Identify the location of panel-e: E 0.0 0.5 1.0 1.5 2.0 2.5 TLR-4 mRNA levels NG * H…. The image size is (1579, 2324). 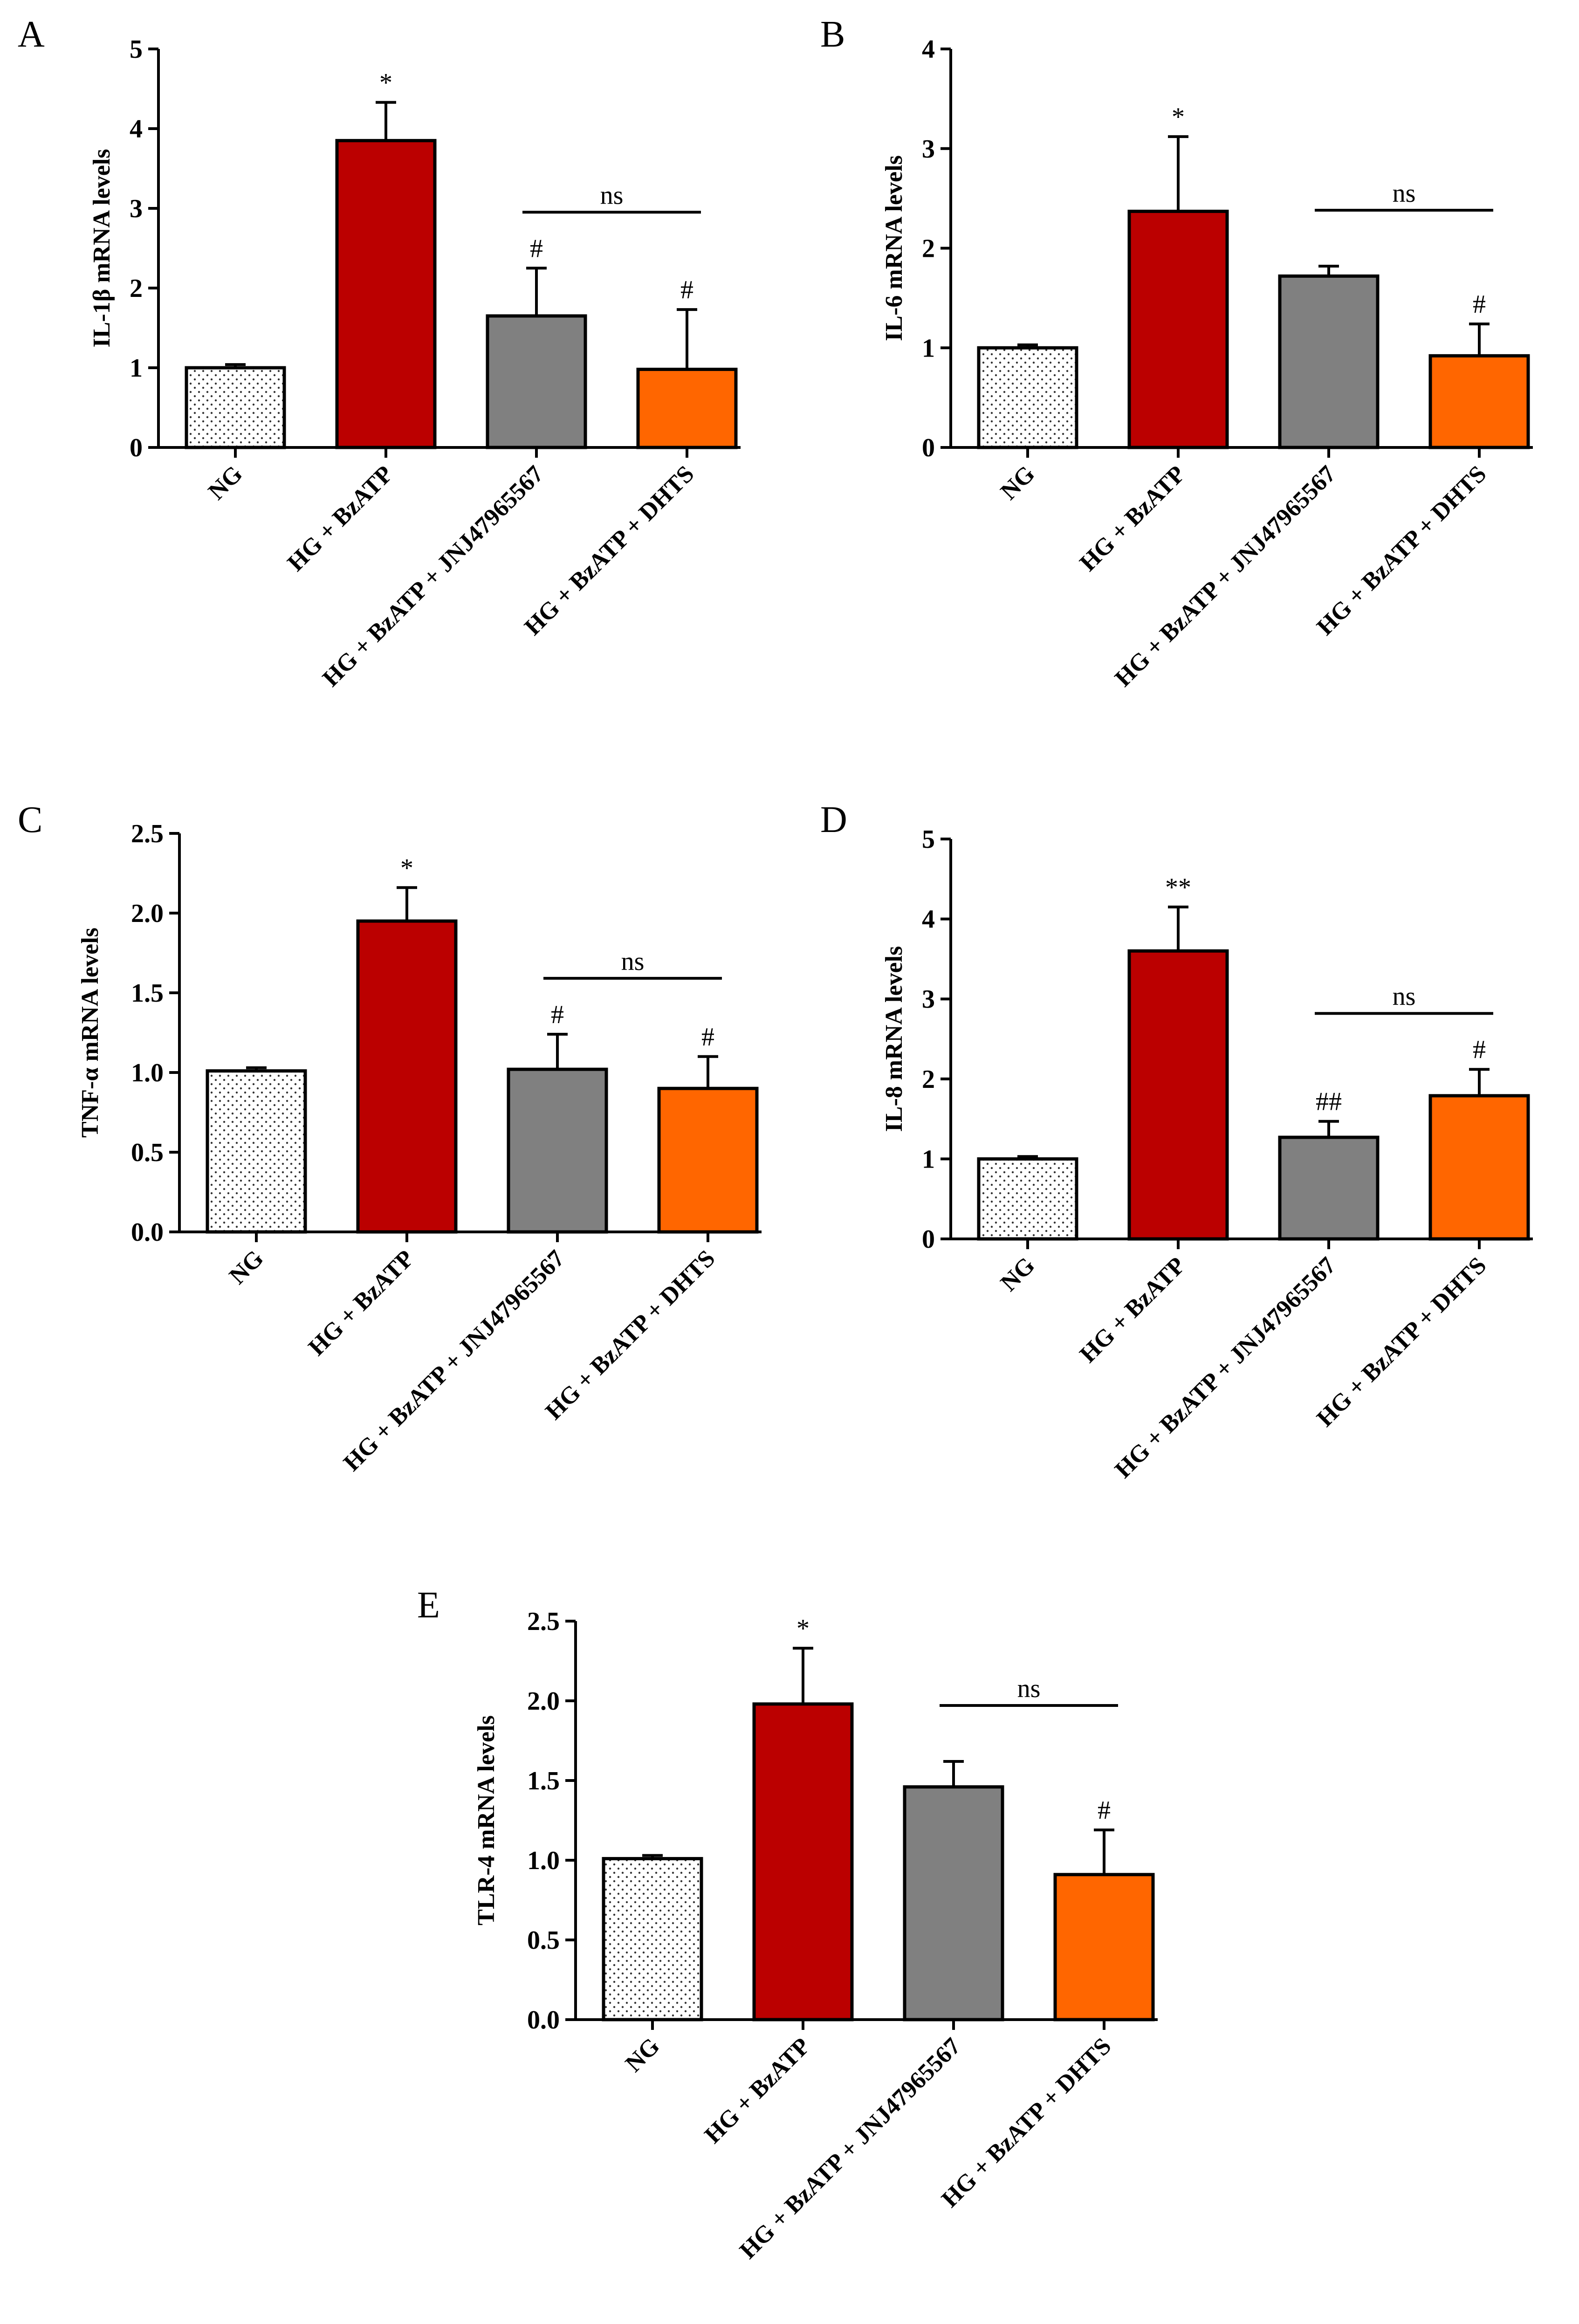
(787, 1924).